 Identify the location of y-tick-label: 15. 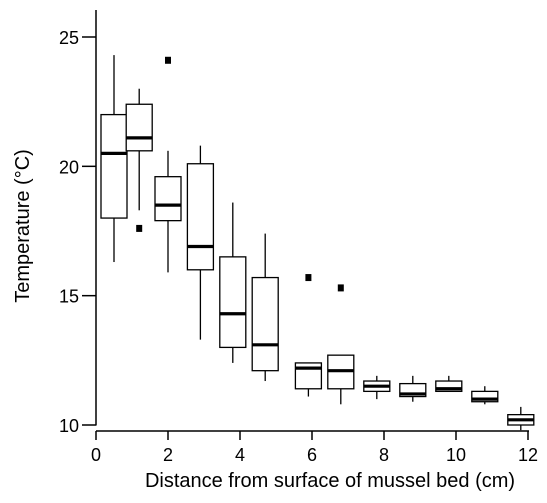
(69, 297).